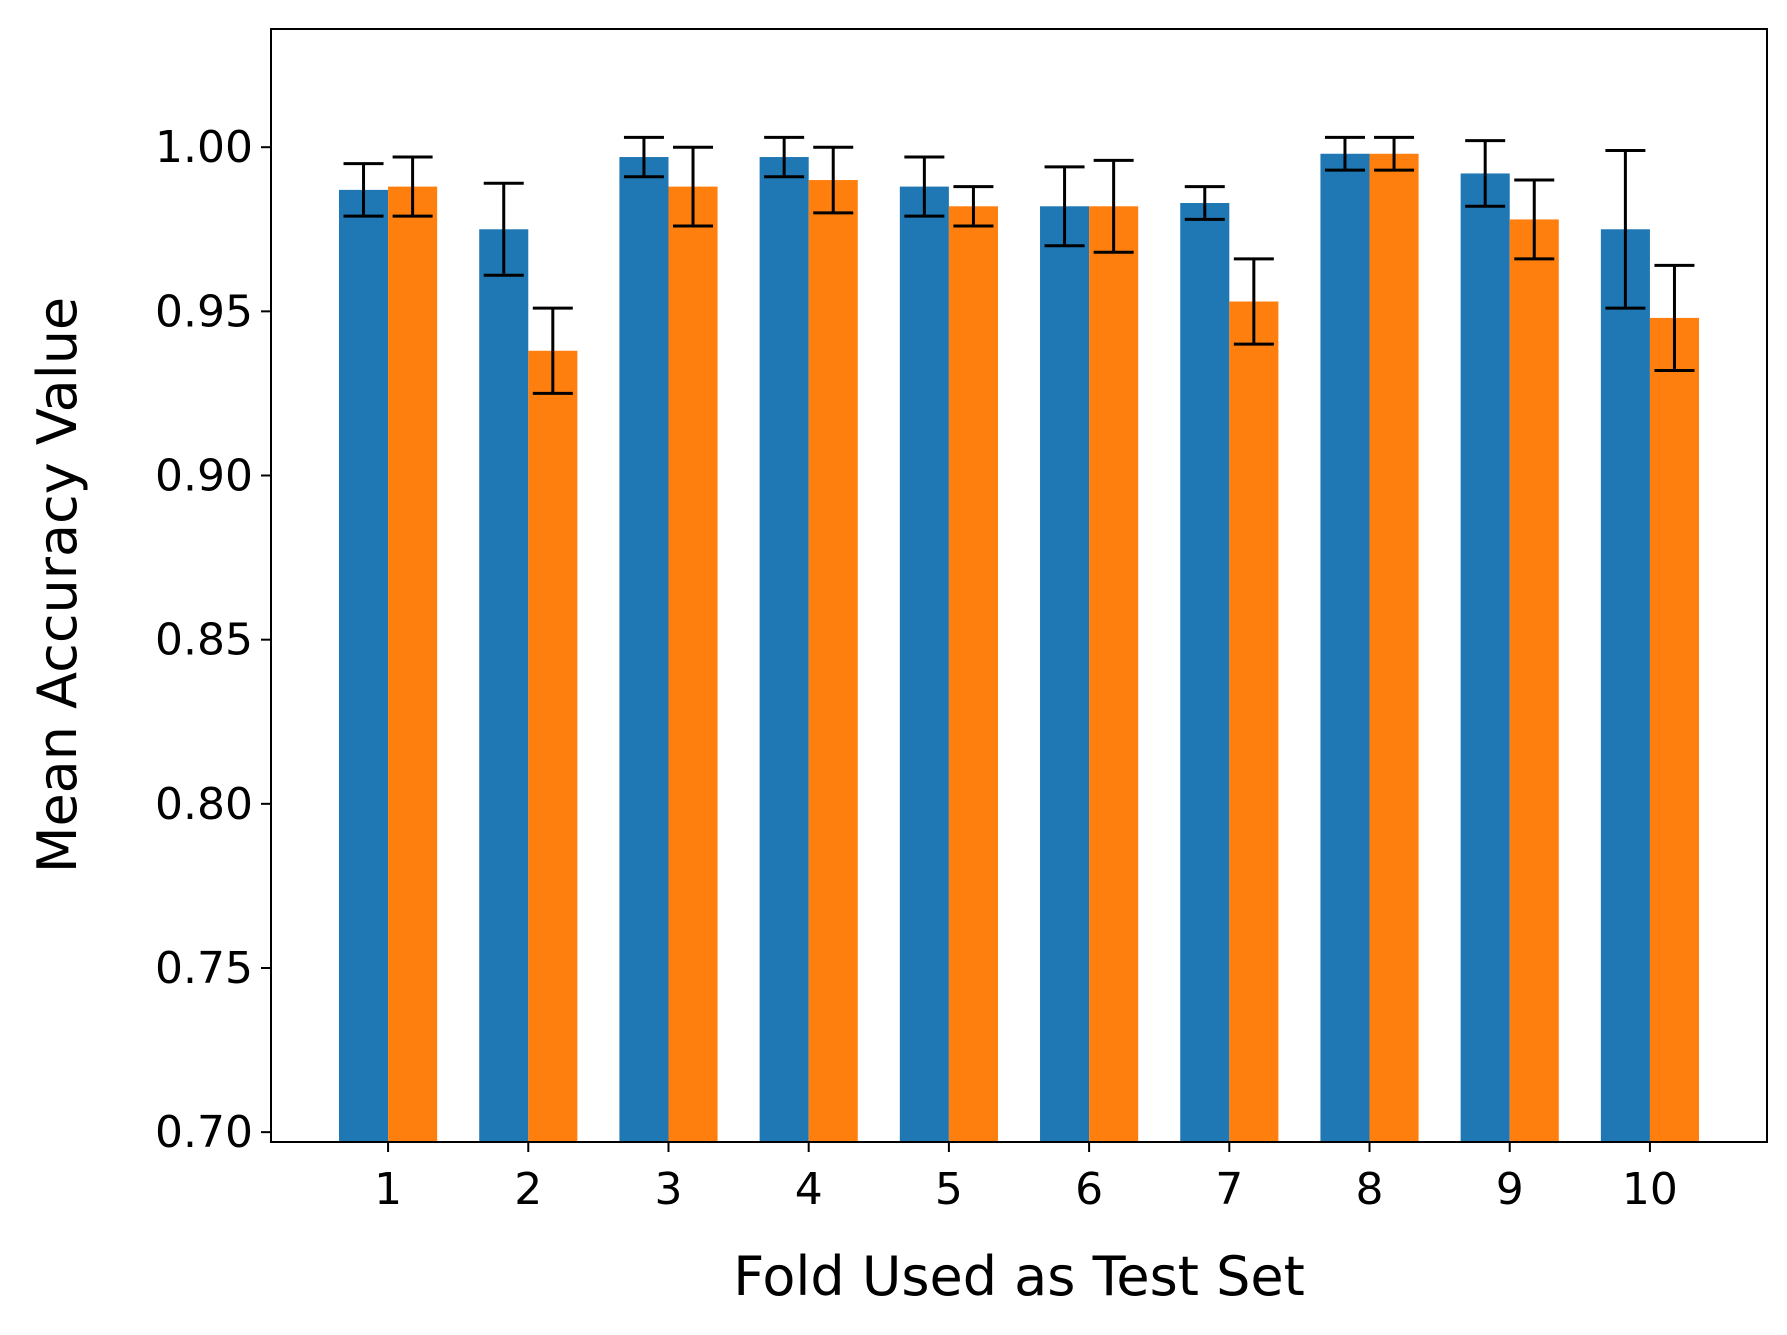 Image resolution: width=1787 pixels, height=1335 pixels. What do you see at coordinates (204, 804) in the screenshot?
I see `y-tick-label: 0.80` at bounding box center [204, 804].